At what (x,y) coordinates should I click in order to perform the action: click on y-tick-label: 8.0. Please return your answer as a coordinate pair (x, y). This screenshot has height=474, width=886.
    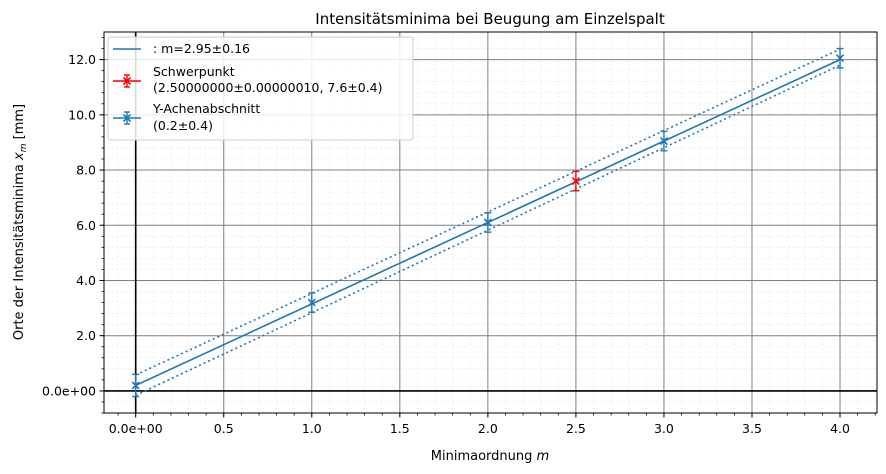
    Looking at the image, I should click on (86, 170).